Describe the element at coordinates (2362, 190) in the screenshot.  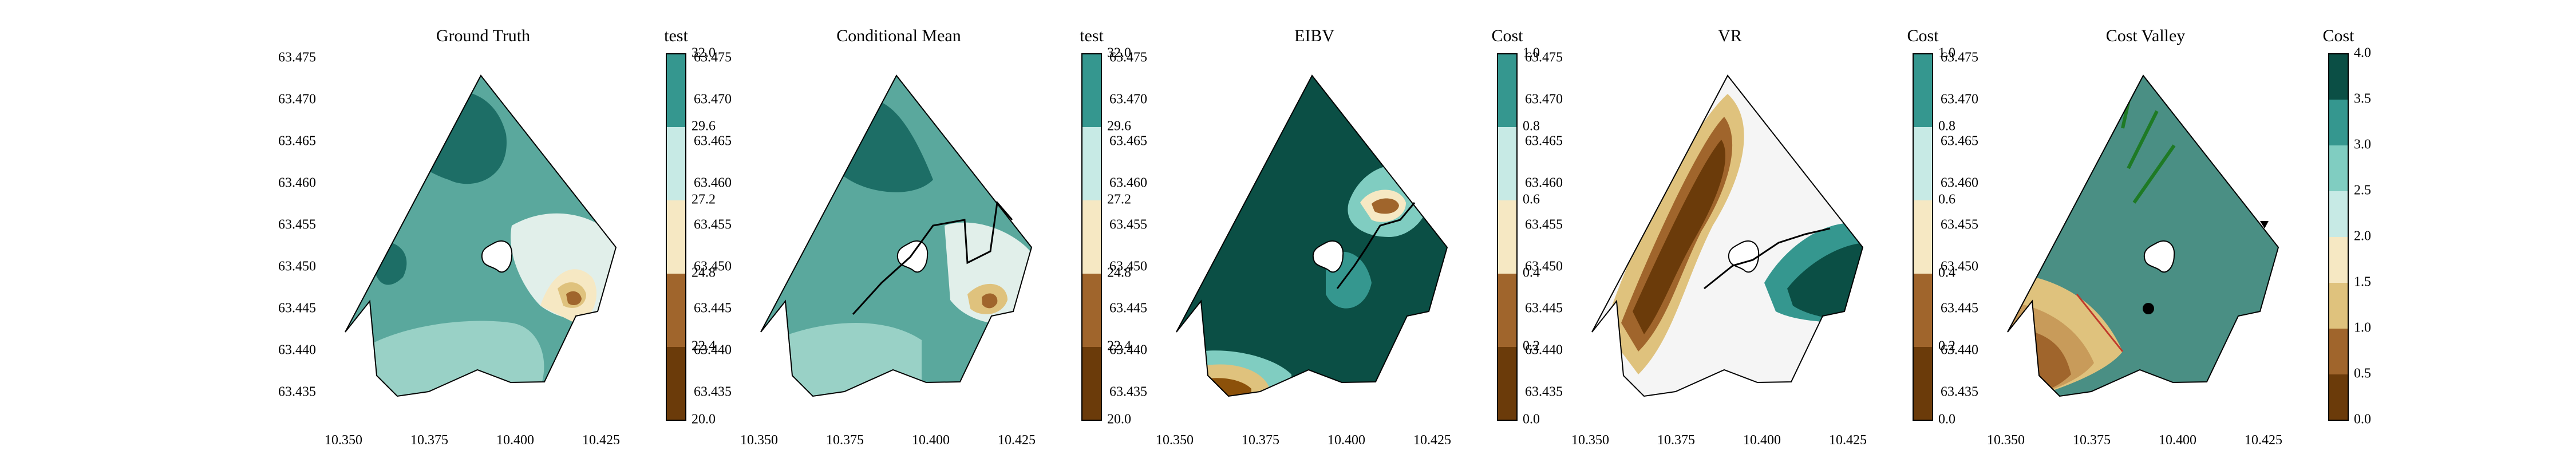
I see `colorbar-tick-label: 2.5` at that location.